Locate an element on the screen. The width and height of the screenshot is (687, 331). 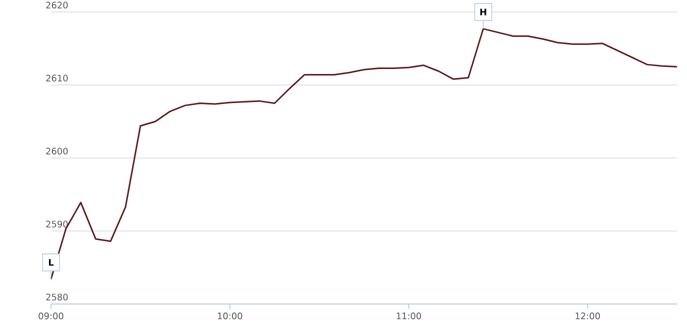
x-tick-label: 10:00 is located at coordinates (230, 316).